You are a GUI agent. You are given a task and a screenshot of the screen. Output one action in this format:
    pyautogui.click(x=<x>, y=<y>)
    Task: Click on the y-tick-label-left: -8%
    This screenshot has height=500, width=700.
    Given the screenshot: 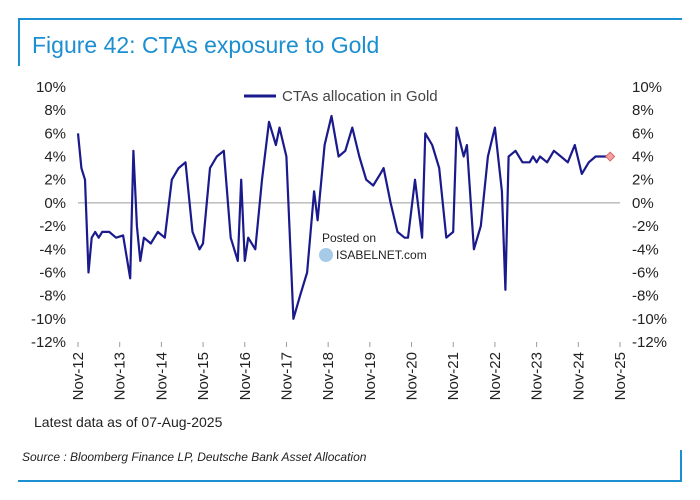 What is the action you would take?
    pyautogui.click(x=52, y=296)
    